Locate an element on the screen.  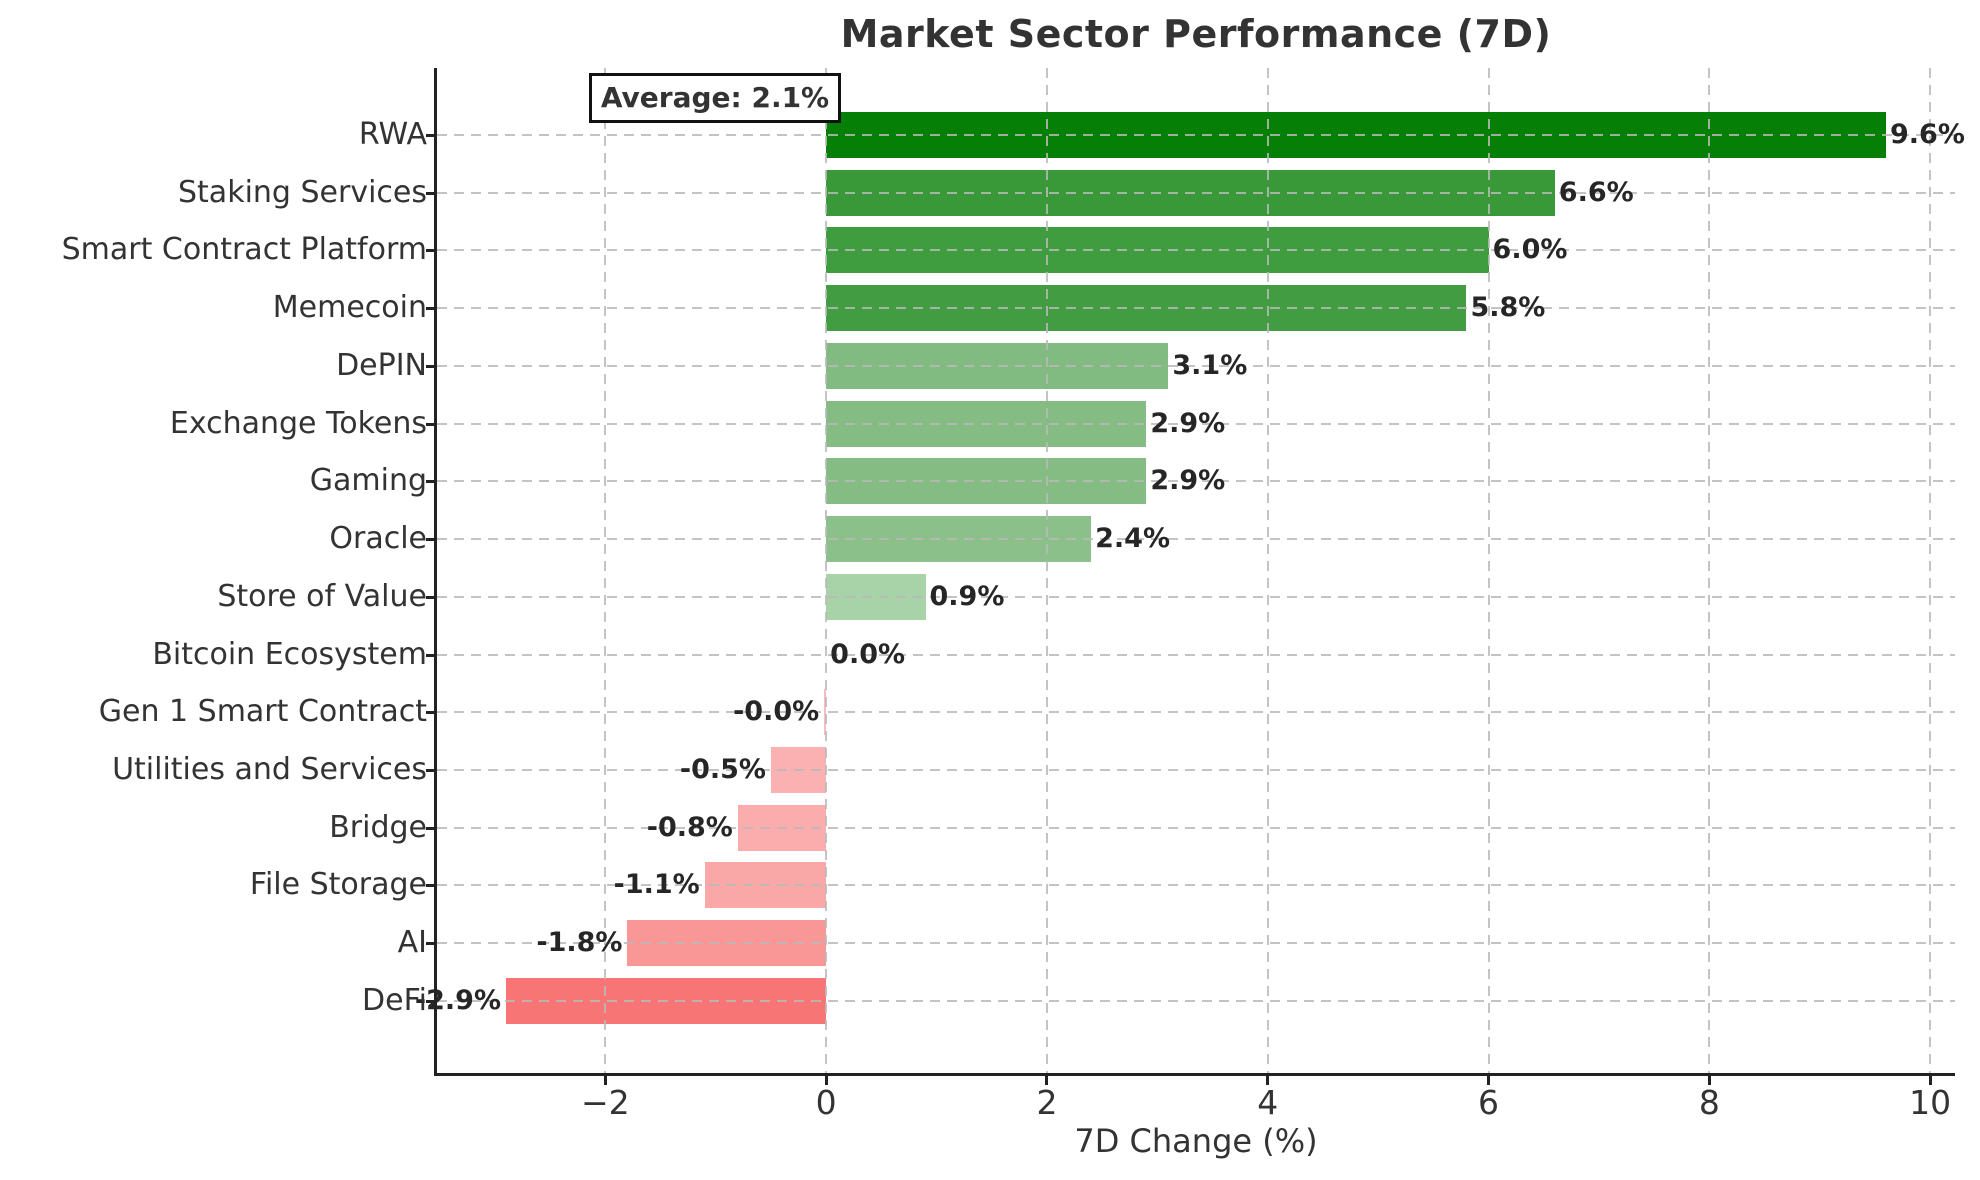
category-label: Store of Value is located at coordinates (322, 596).